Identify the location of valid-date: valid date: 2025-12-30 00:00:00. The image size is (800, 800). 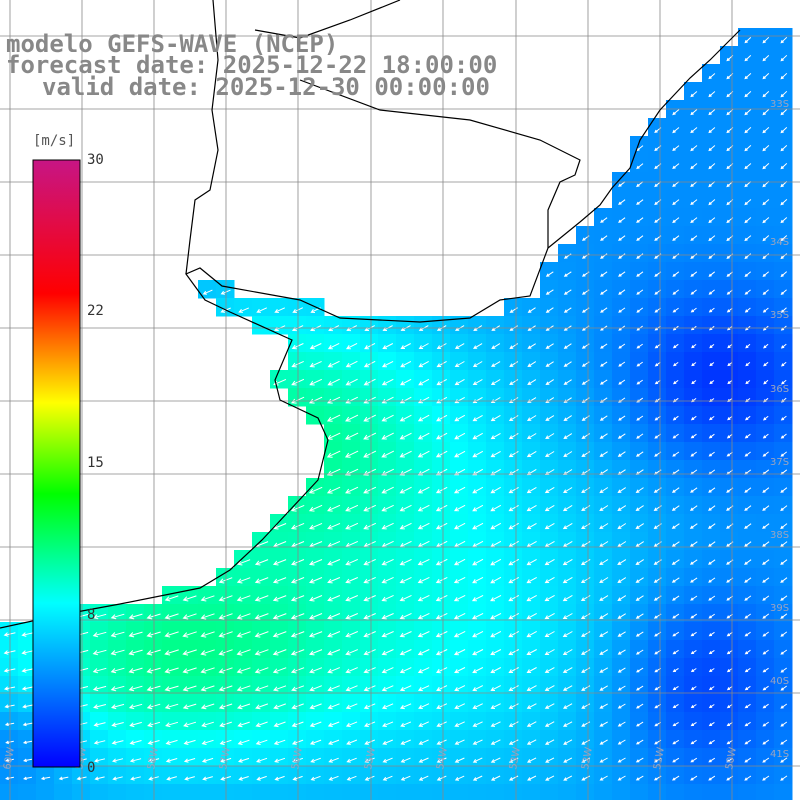
(266, 87).